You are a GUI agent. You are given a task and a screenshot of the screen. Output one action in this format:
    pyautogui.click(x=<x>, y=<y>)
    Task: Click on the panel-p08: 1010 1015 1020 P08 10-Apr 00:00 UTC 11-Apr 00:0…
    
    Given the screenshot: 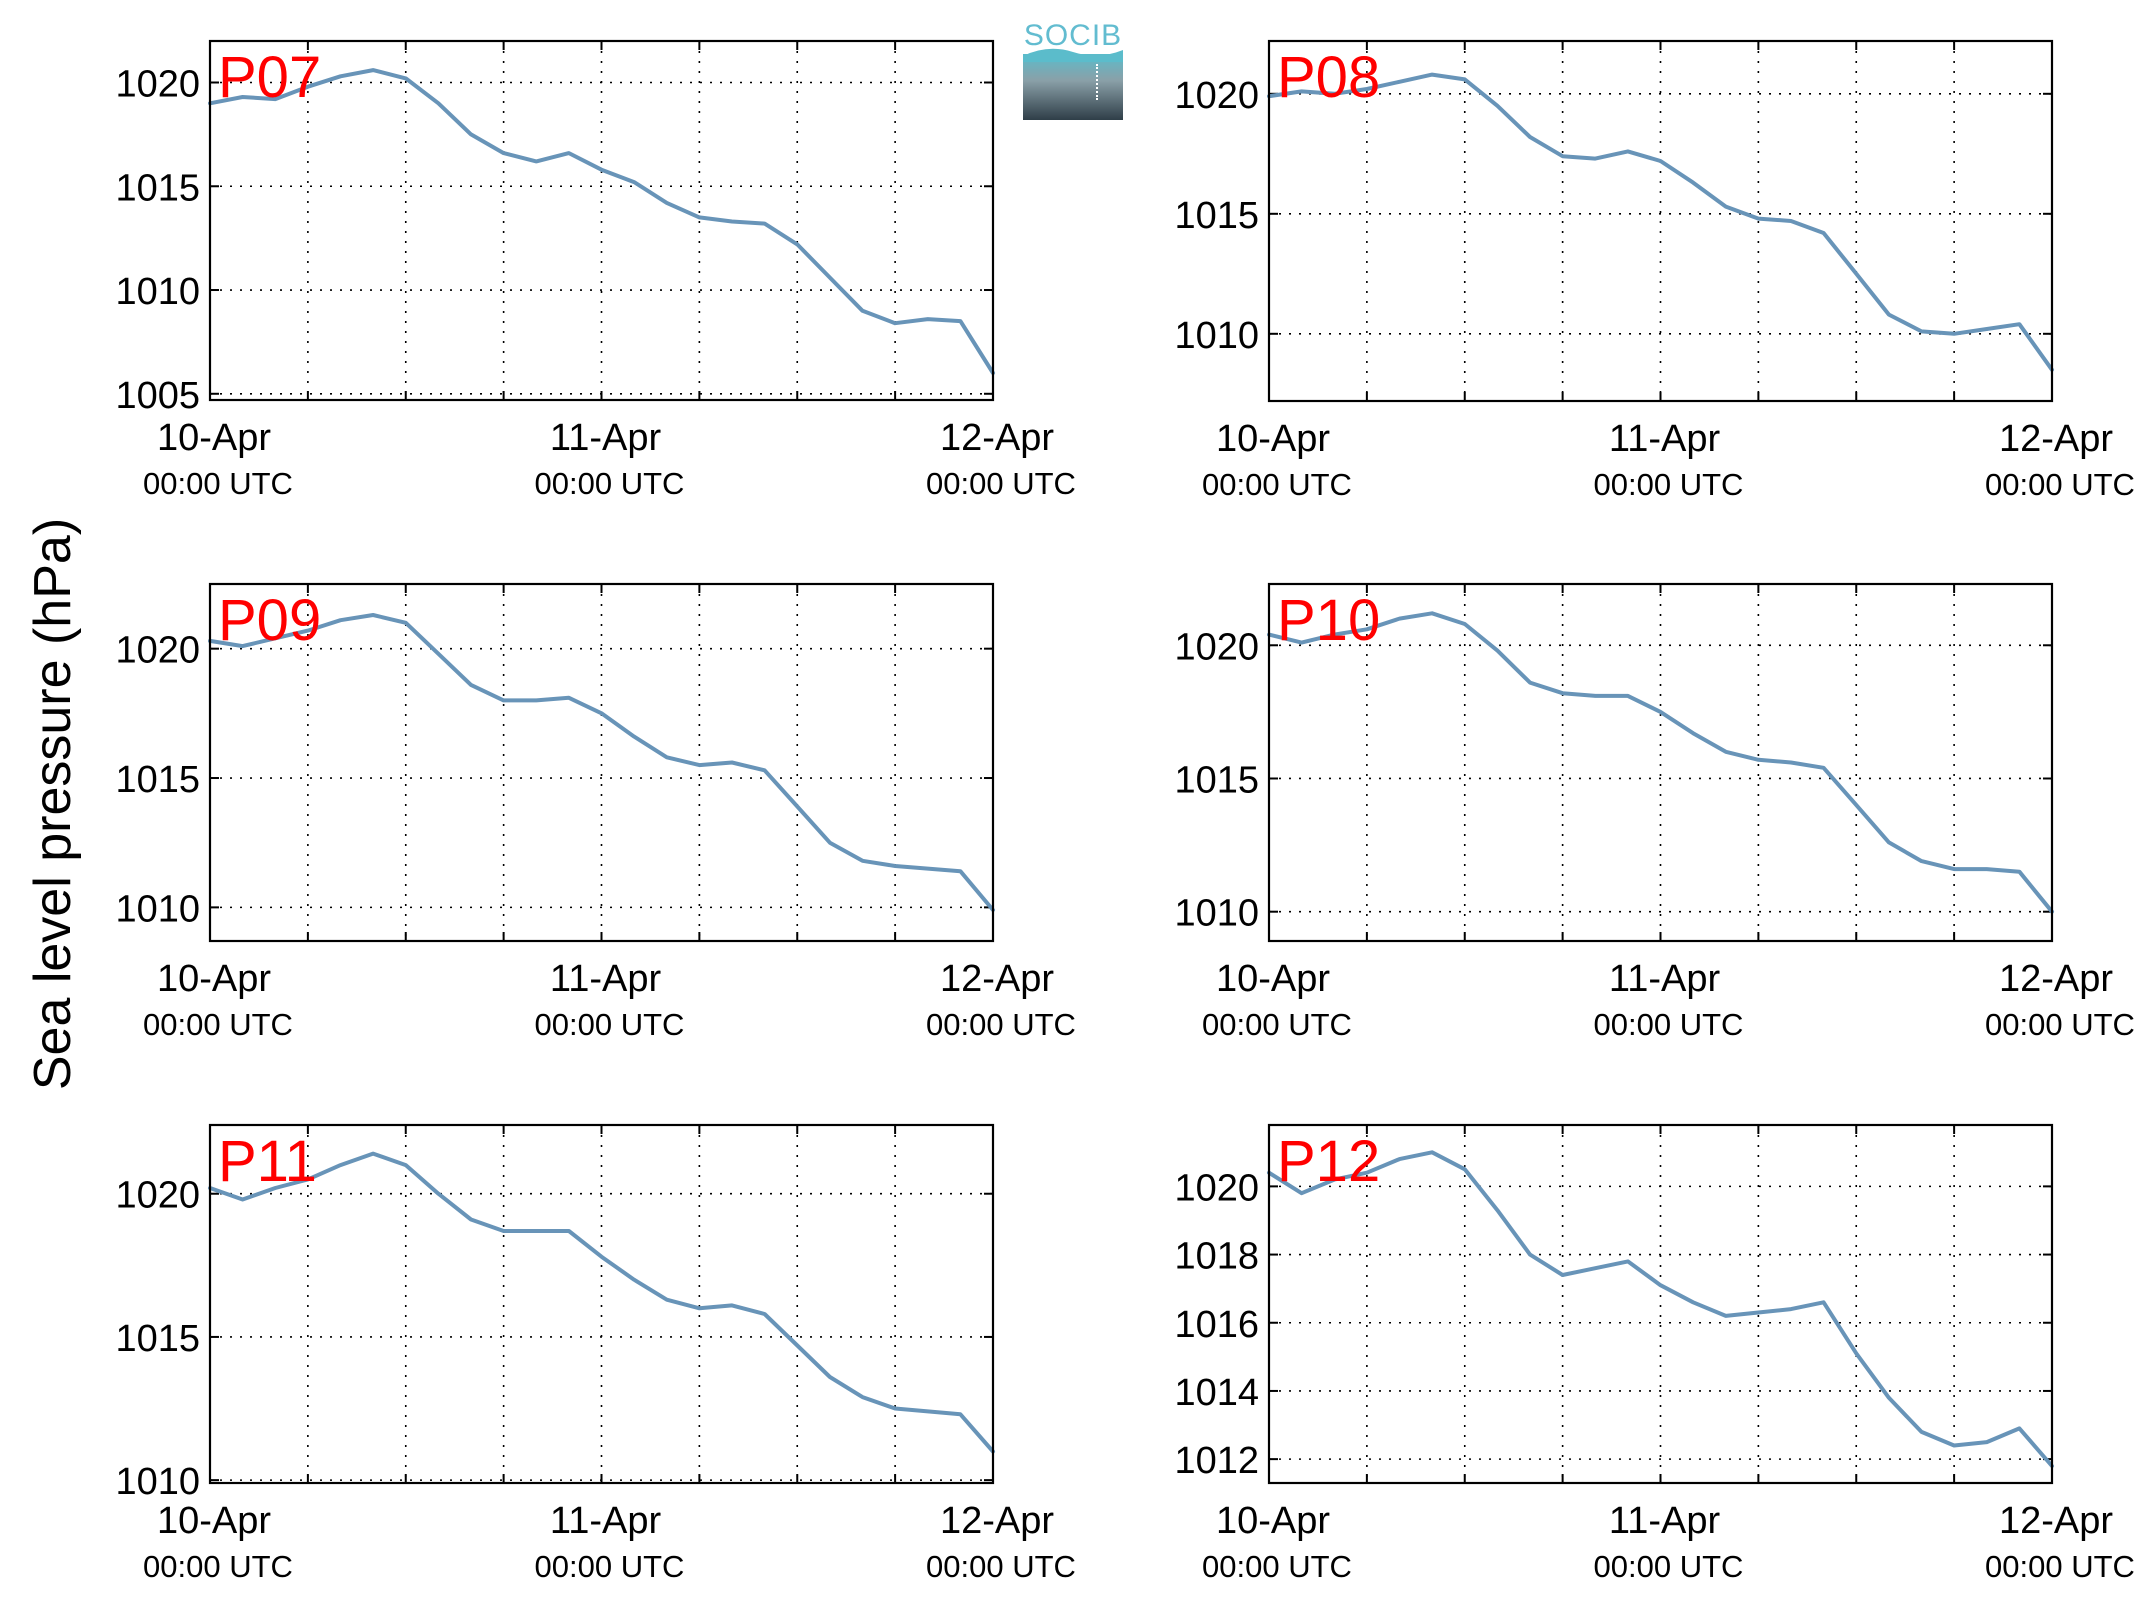 What is the action you would take?
    pyautogui.click(x=1654, y=270)
    